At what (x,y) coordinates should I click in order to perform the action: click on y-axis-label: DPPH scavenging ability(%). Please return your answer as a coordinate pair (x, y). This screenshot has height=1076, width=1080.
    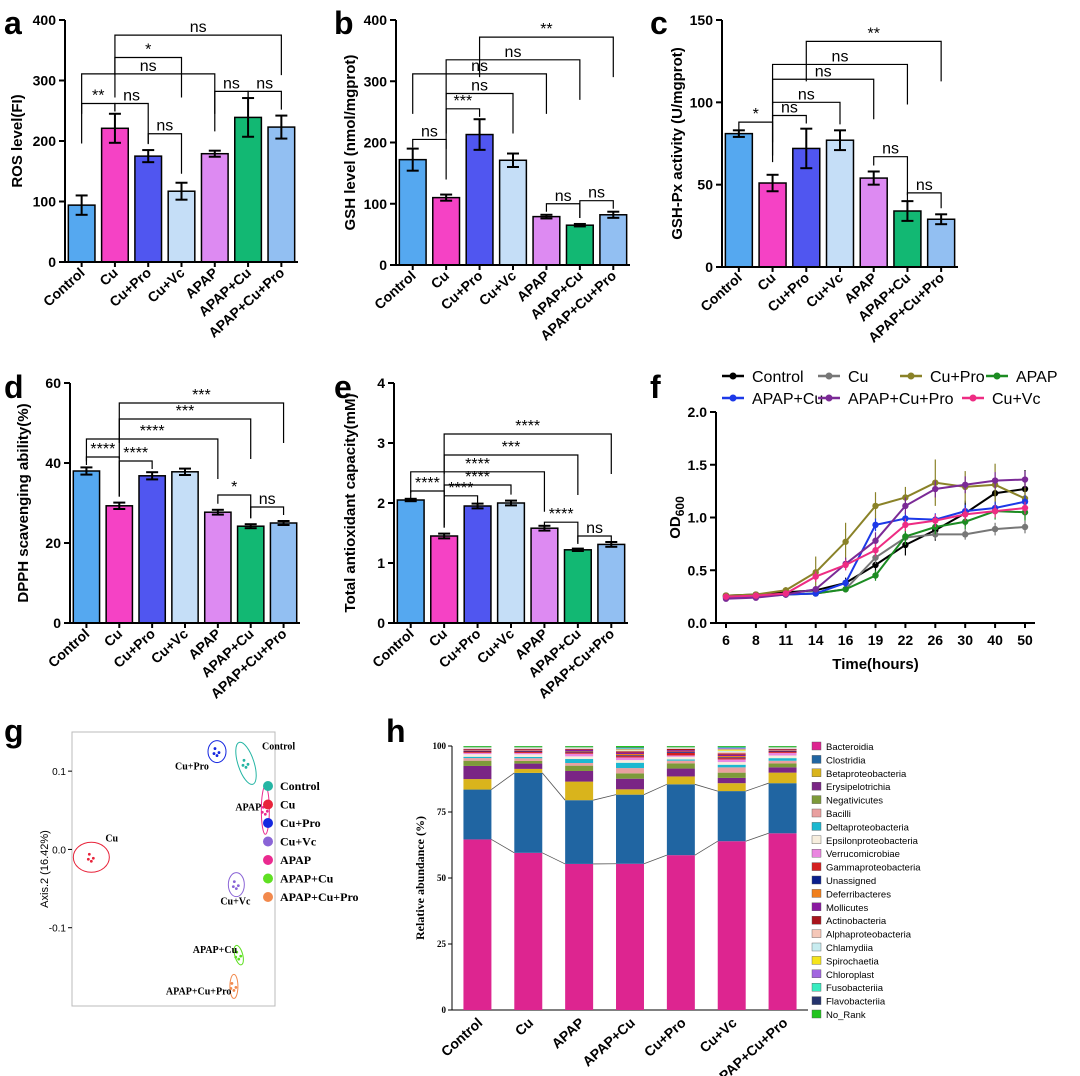
    Looking at the image, I should click on (23, 502).